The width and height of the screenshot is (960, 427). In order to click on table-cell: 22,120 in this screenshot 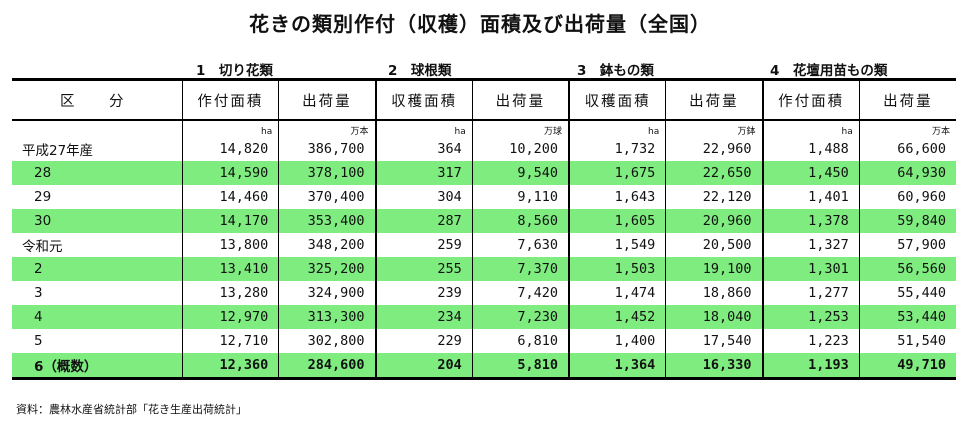, I will do `click(714, 197)`.